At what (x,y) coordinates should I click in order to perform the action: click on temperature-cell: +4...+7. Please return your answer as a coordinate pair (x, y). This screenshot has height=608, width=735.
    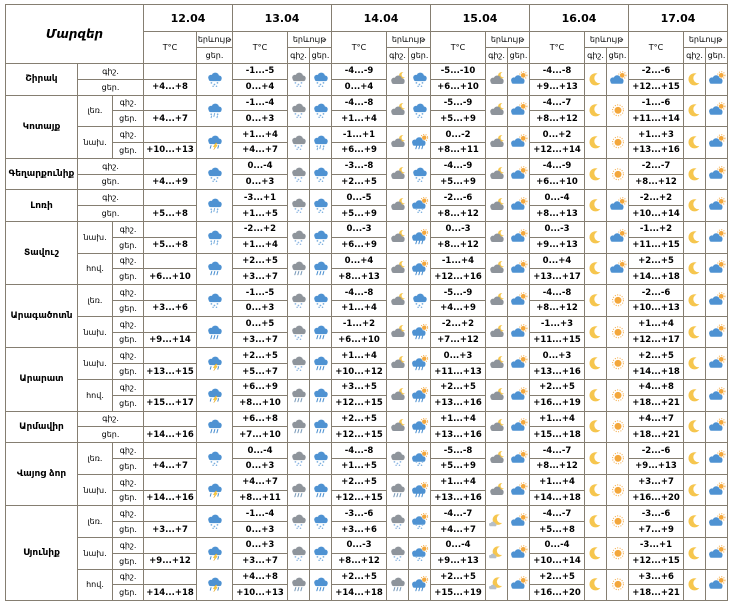
    Looking at the image, I should click on (170, 466).